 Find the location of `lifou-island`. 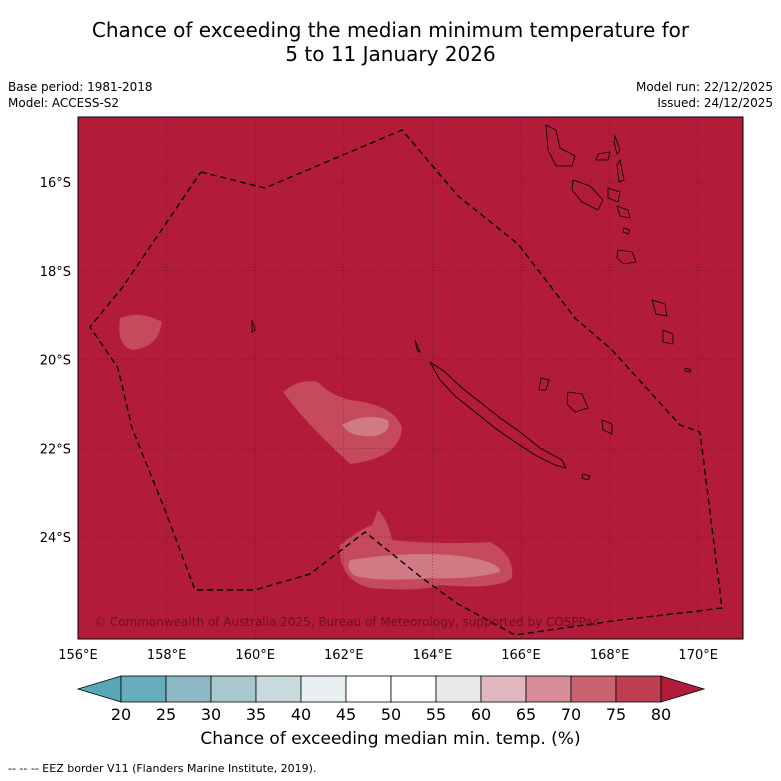

lifou-island is located at coordinates (577, 402).